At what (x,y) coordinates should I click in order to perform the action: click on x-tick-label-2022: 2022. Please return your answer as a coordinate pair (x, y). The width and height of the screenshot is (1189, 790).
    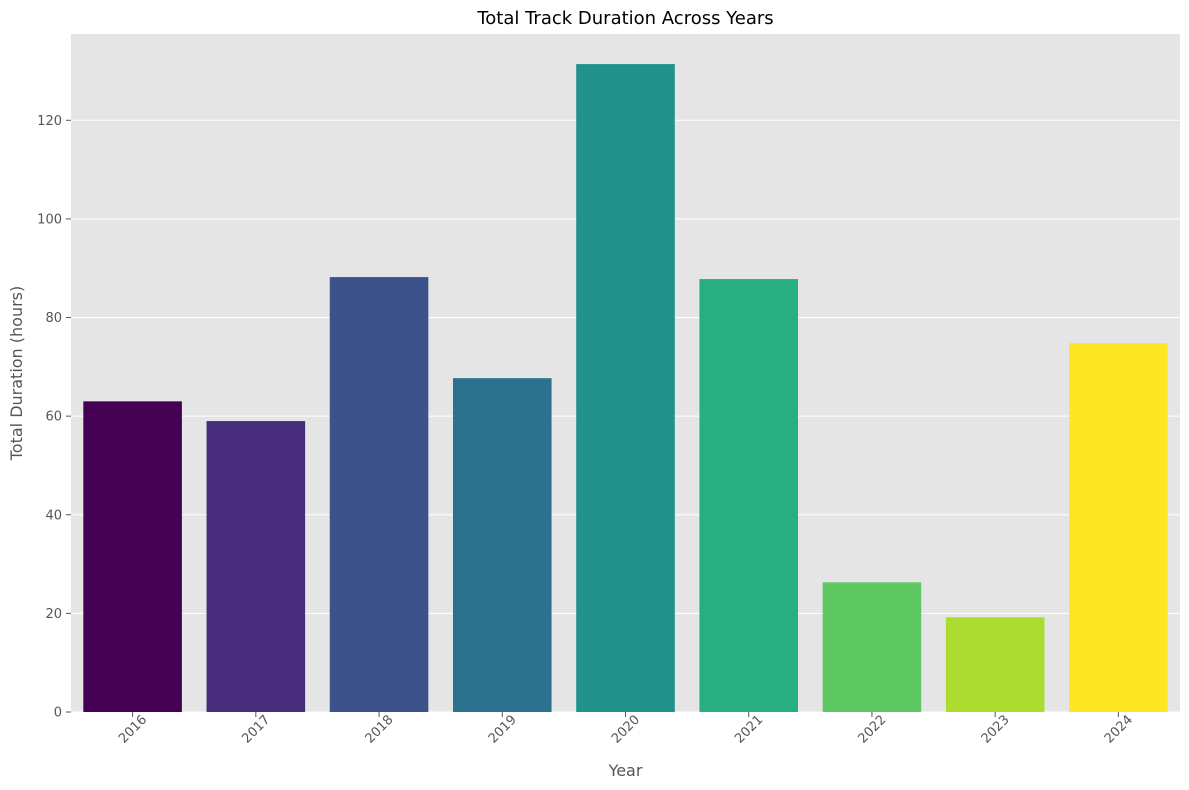
    Looking at the image, I should click on (872, 730).